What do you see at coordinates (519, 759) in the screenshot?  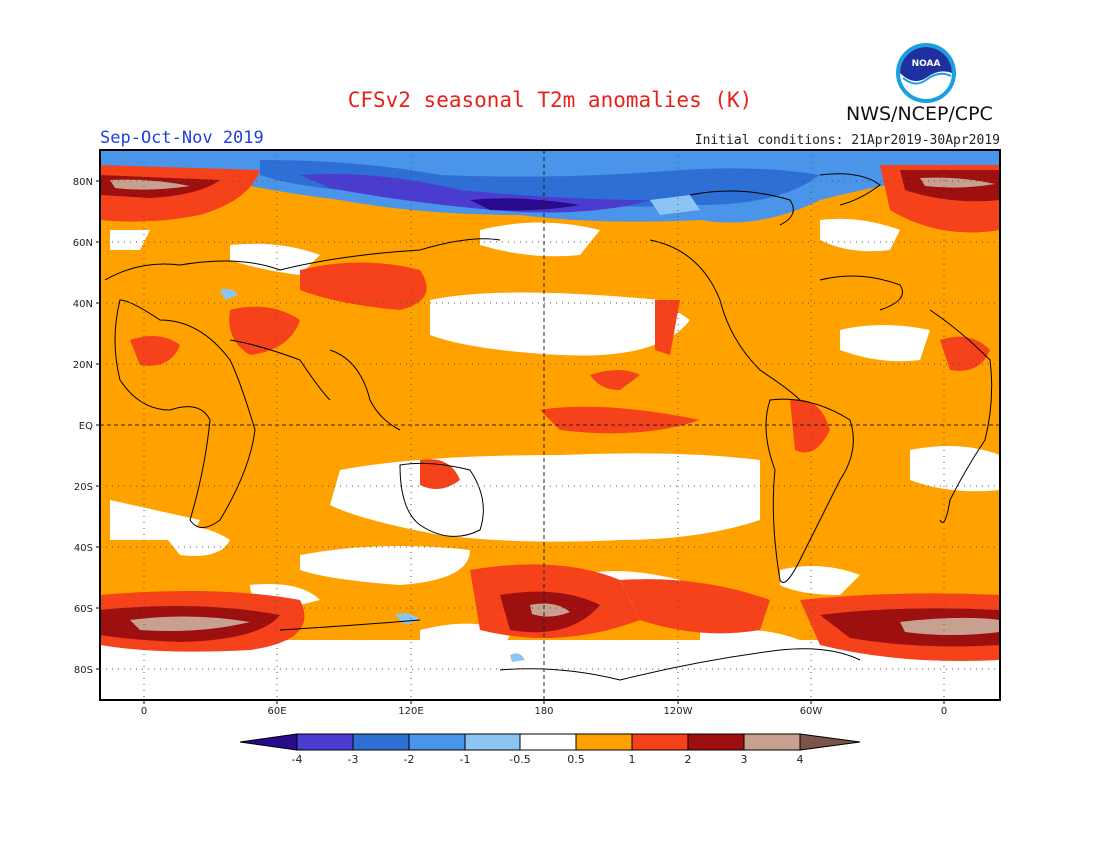 I see `colorbar-label: -0.5` at bounding box center [519, 759].